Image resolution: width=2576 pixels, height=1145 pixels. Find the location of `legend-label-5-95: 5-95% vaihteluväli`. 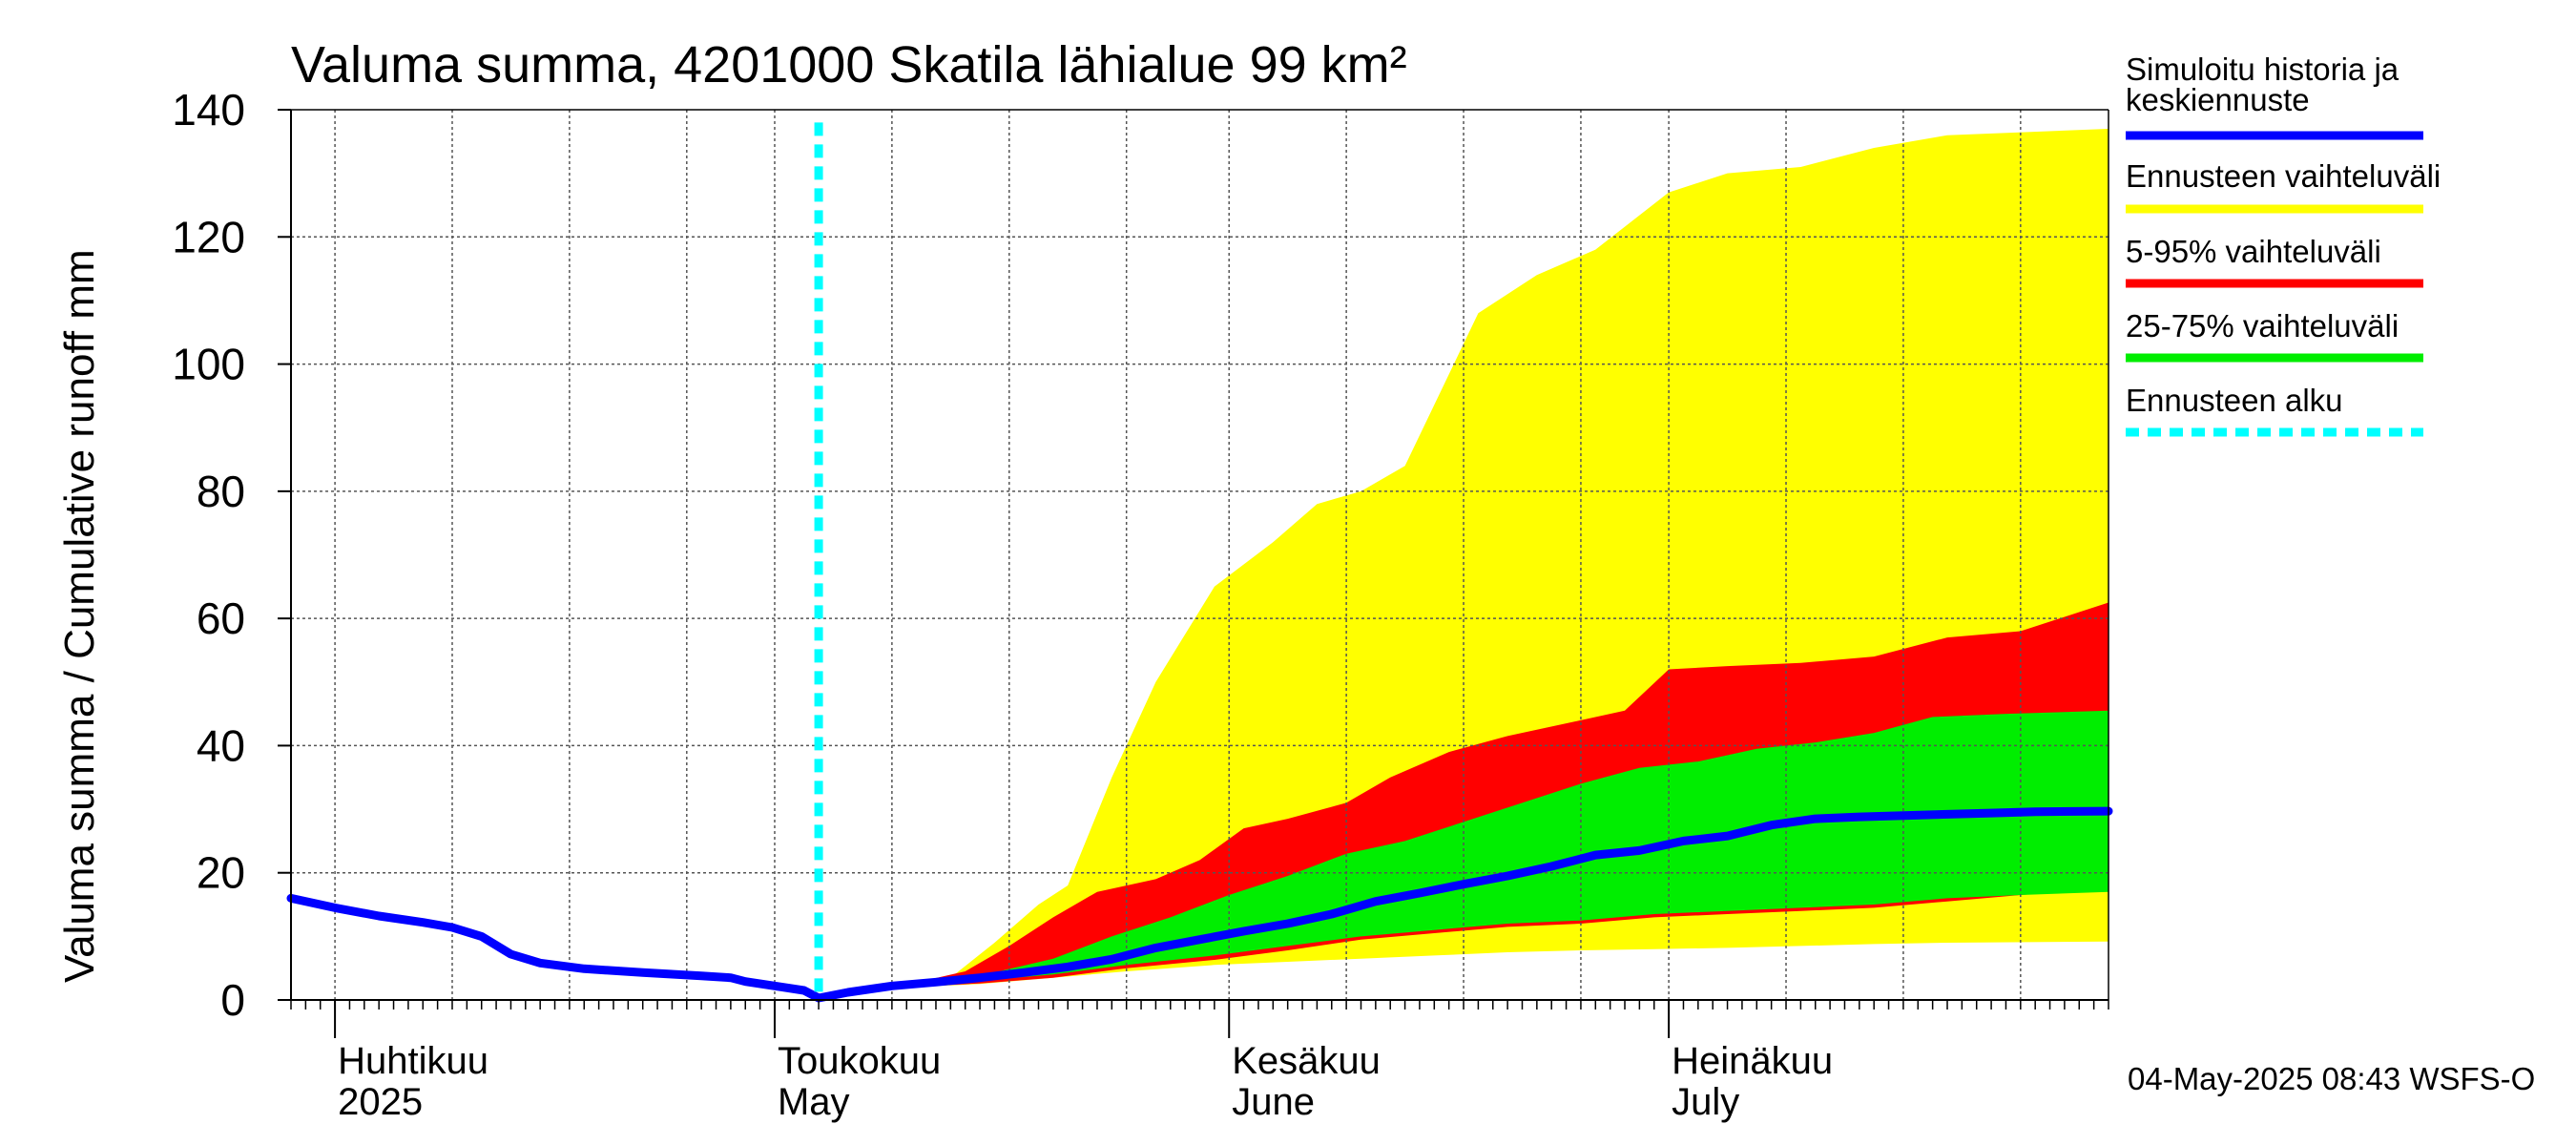

legend-label-5-95: 5-95% vaihteluväli is located at coordinates (2253, 252).